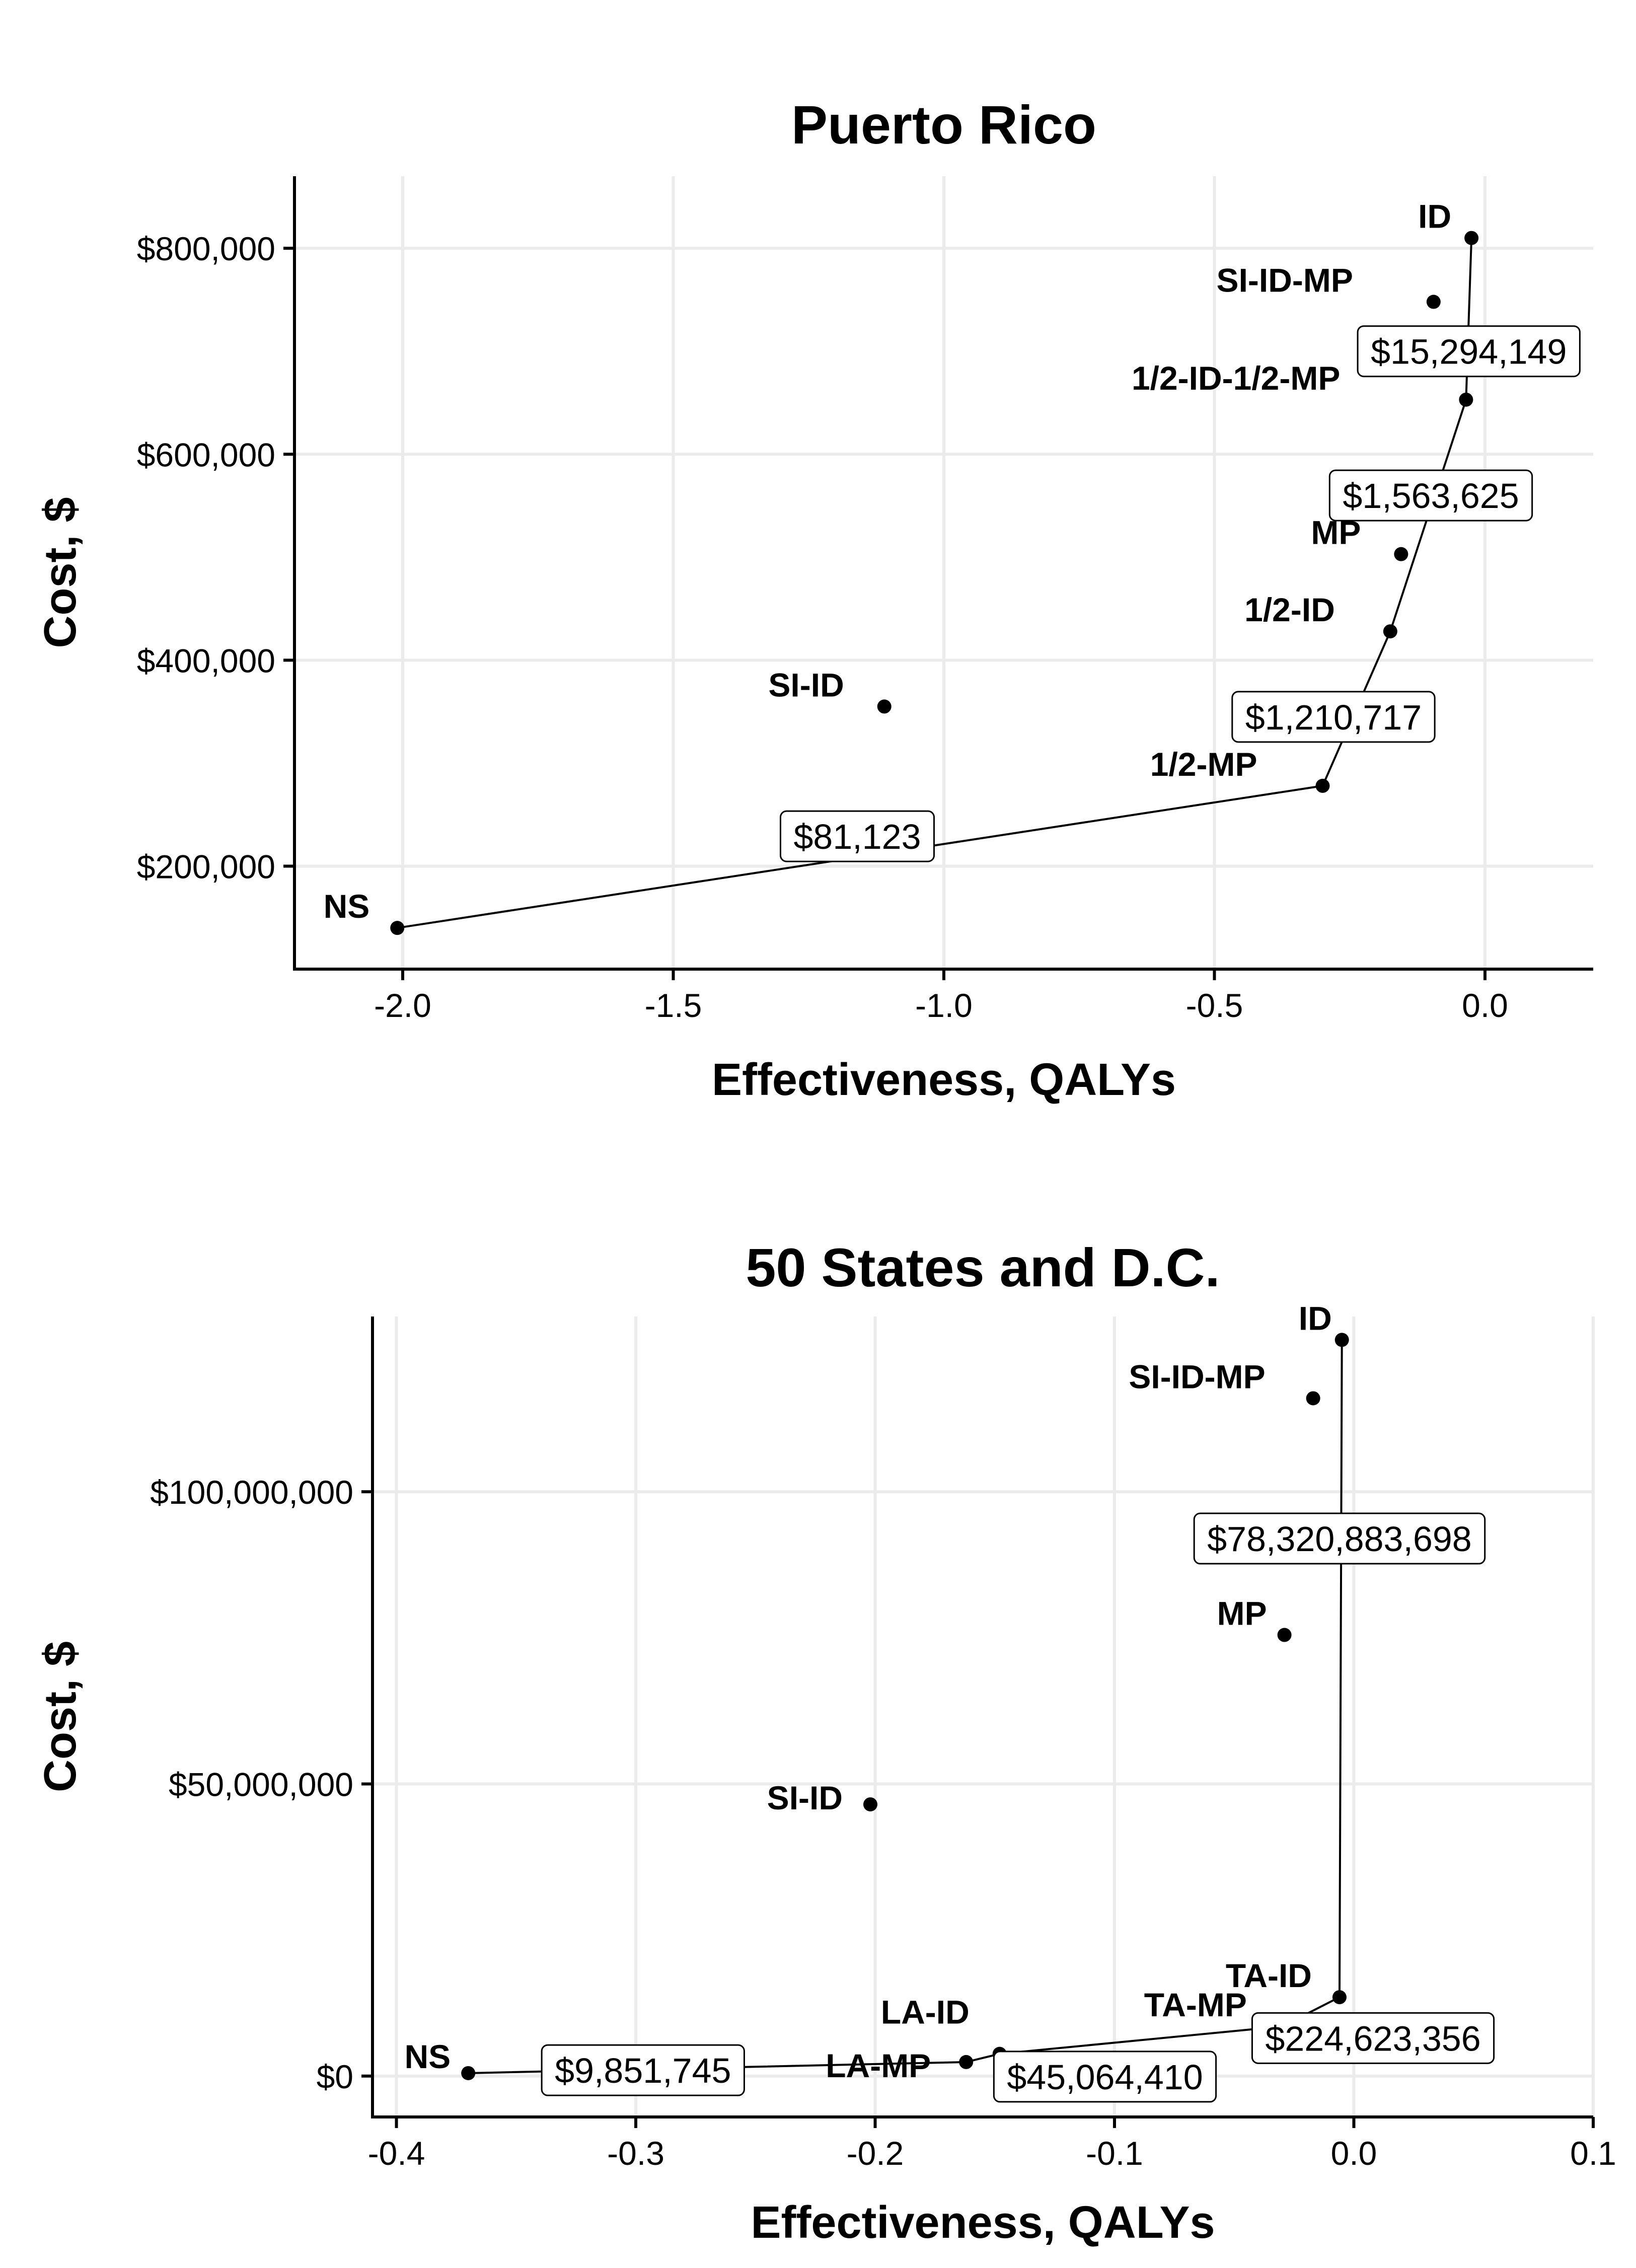 The height and width of the screenshot is (2268, 1636). I want to click on point-1-2-id, so click(1390, 631).